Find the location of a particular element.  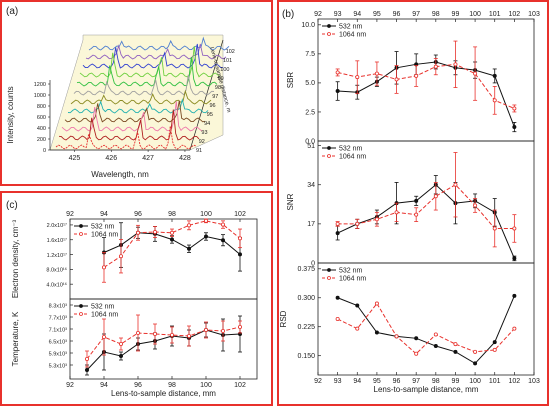

plot-frame is located at coordinates (163, 339).